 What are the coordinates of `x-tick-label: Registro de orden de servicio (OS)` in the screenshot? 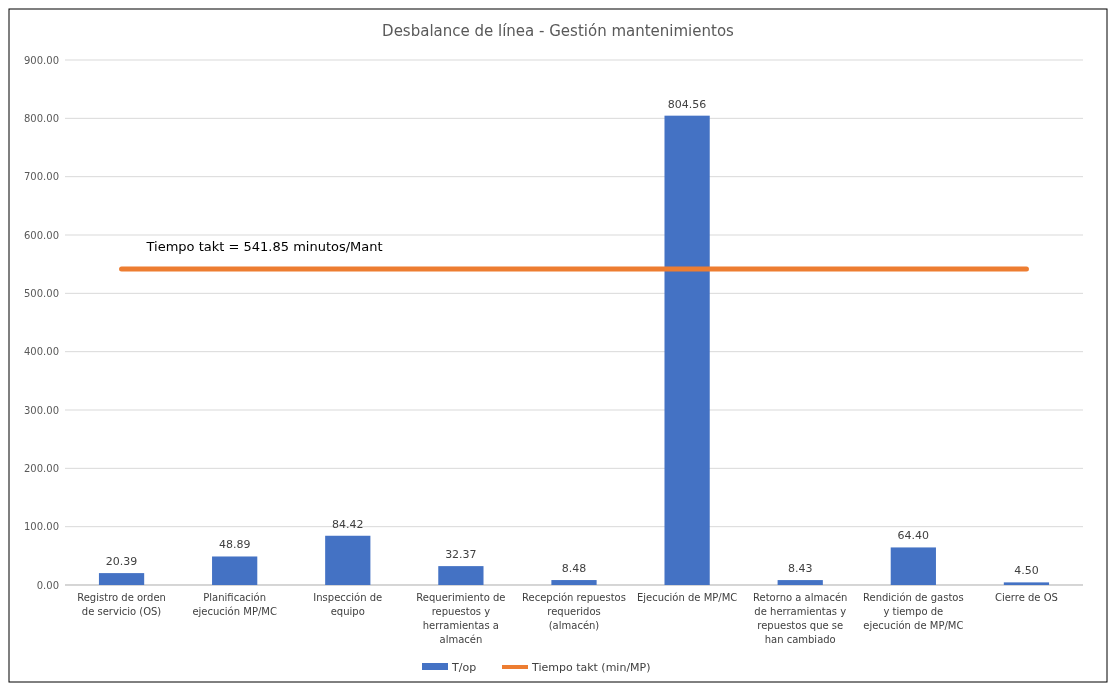 It's located at (121, 604).